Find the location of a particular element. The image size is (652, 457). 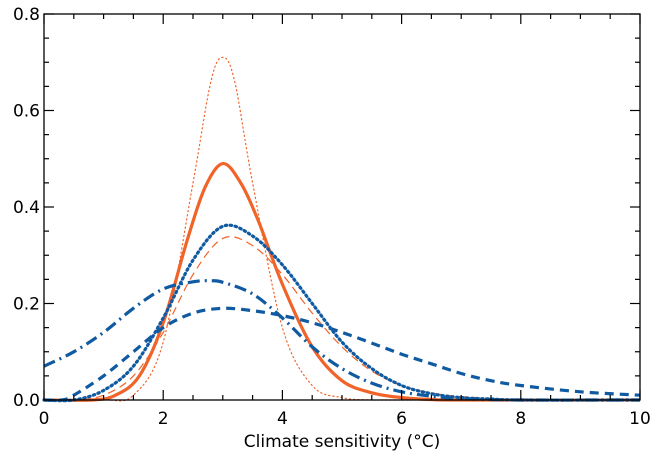

x-tick-label: 10 is located at coordinates (640, 419).